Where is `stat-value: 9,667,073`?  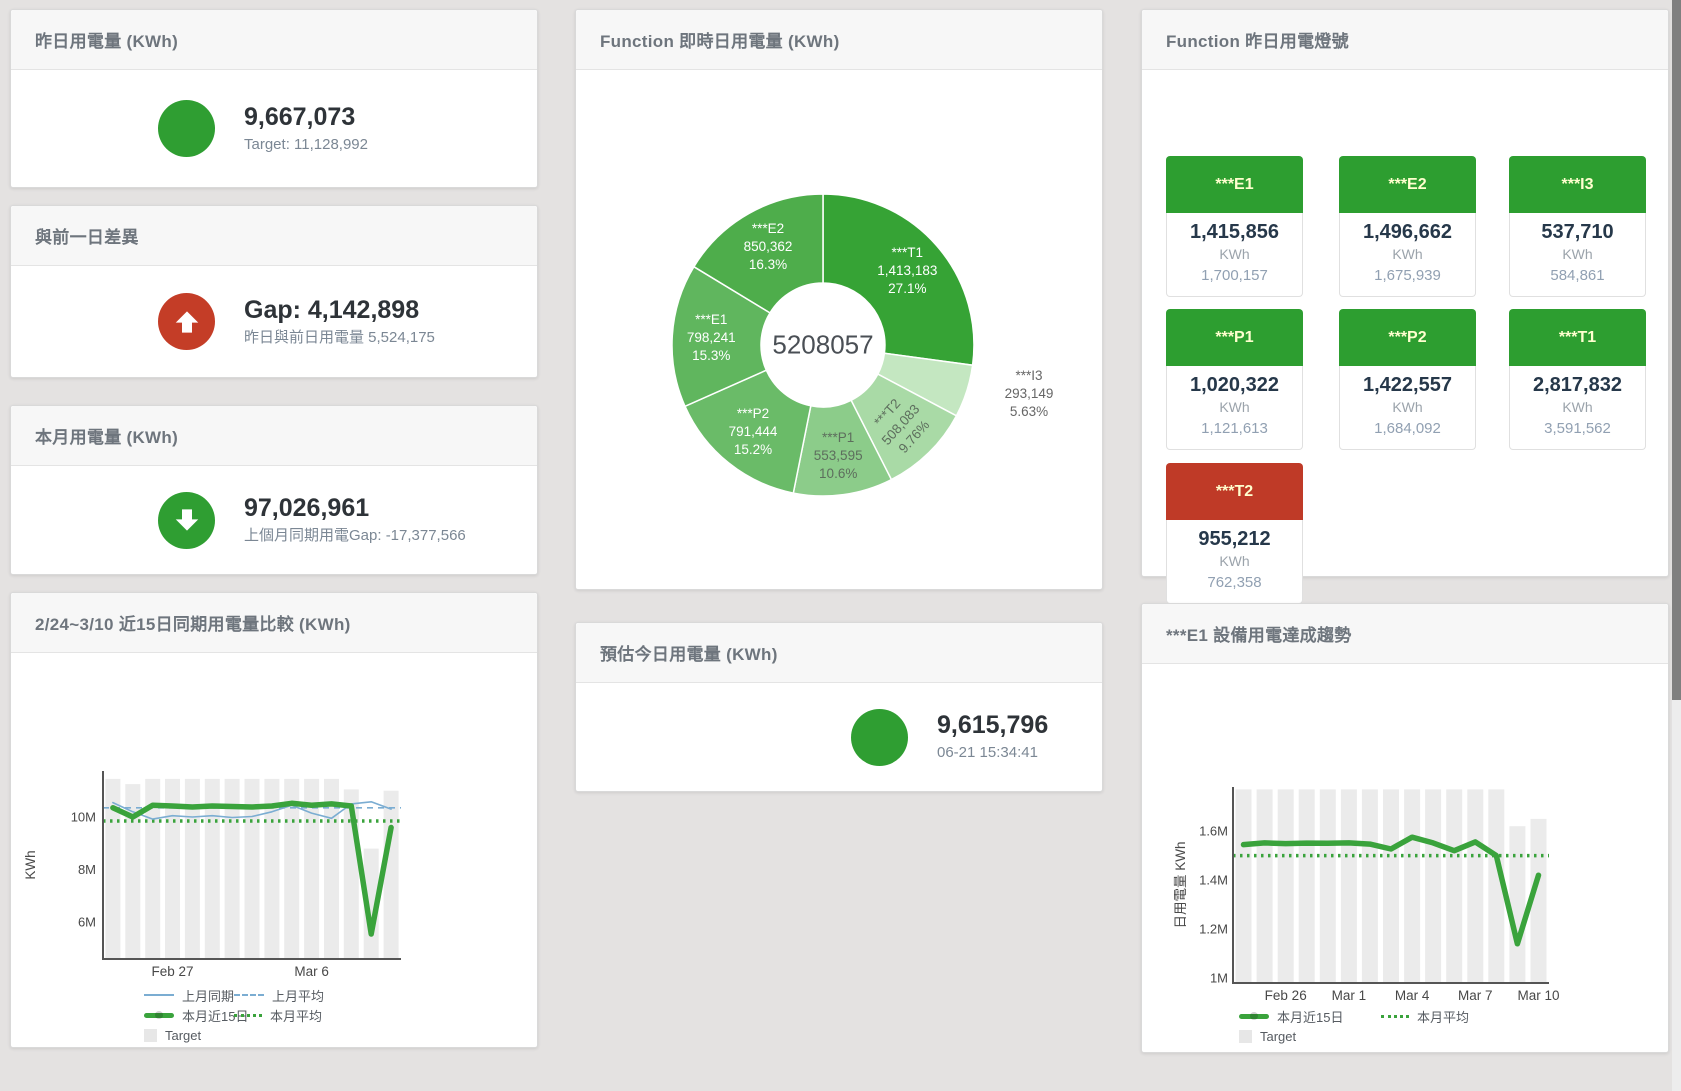 stat-value: 9,667,073 is located at coordinates (300, 116).